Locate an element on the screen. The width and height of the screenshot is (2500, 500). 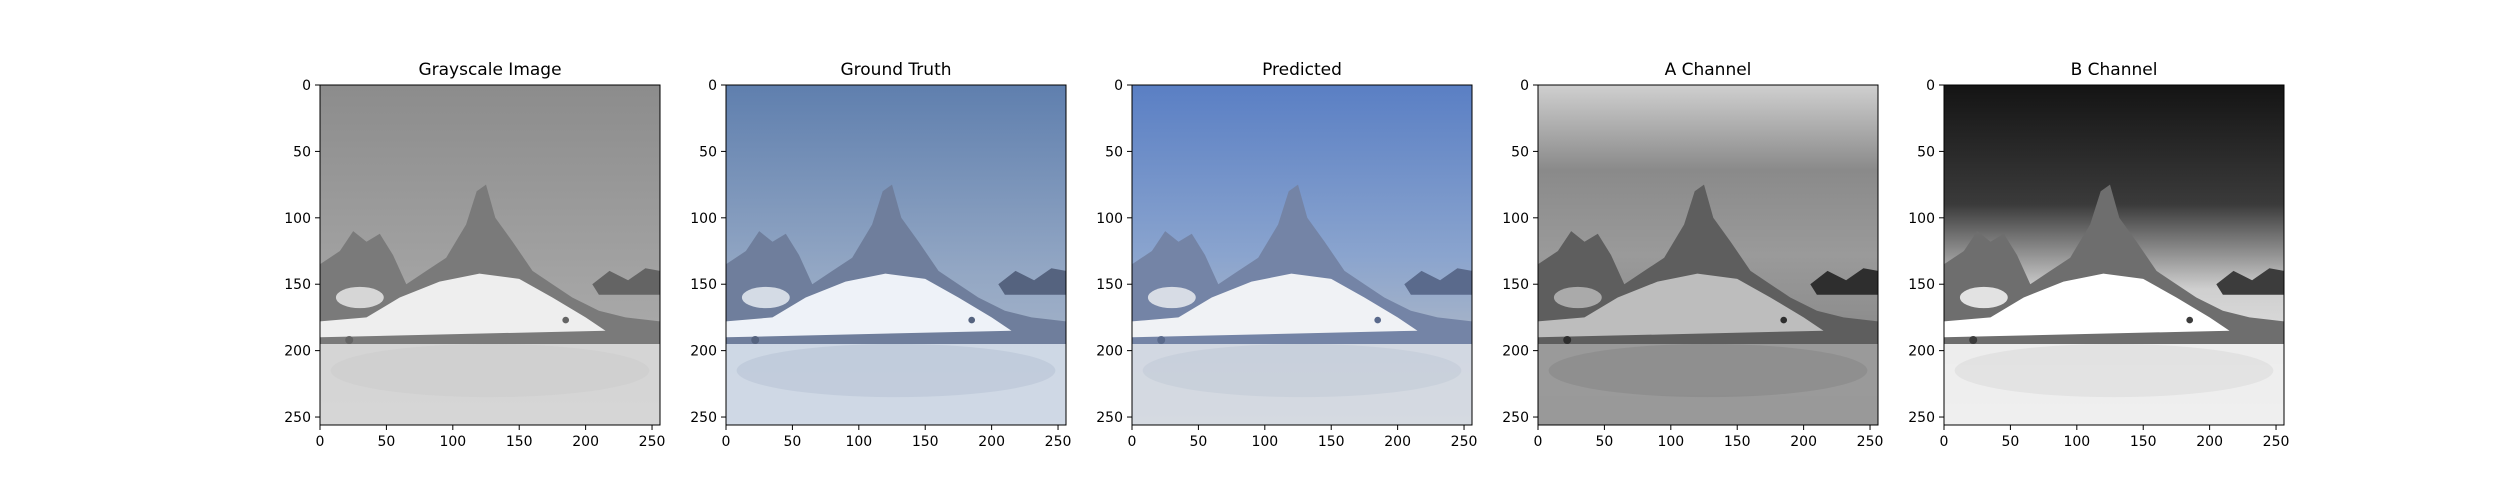
panel-title: Grayscale Image is located at coordinates (489, 70).